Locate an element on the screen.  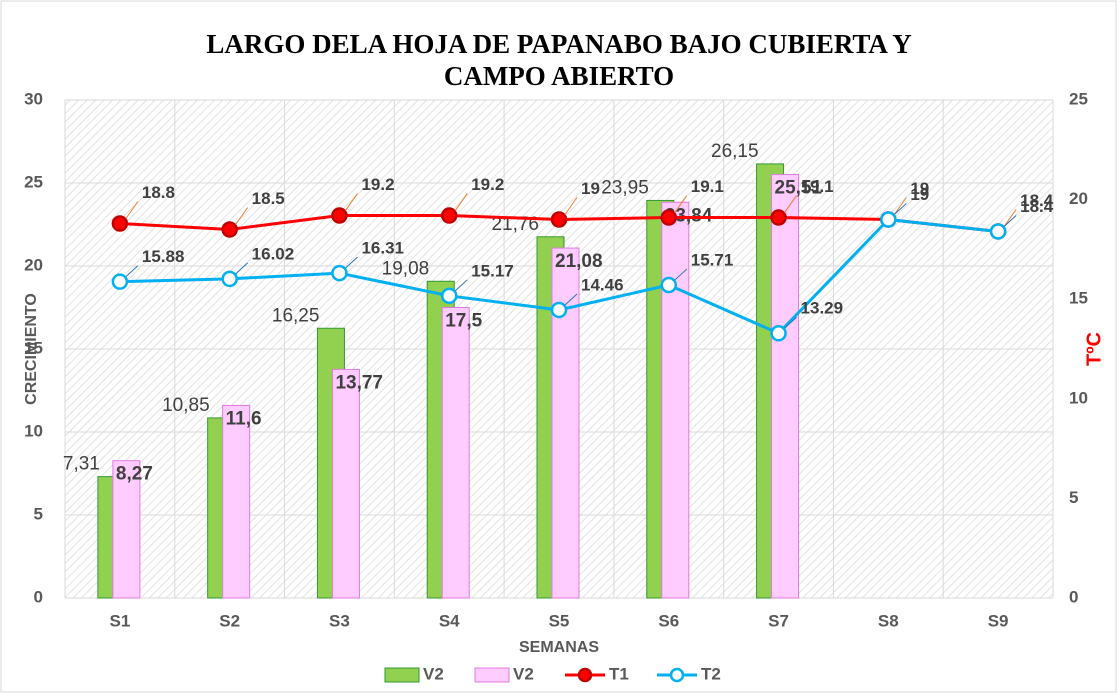
chart-title: CAMPO ABIERTO is located at coordinates (559, 76).